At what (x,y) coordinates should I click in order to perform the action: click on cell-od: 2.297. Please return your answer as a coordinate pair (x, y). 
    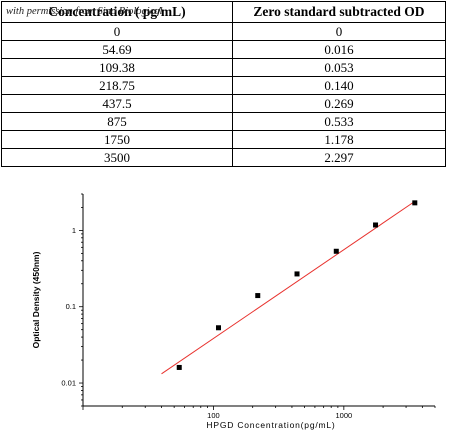
    Looking at the image, I should click on (339, 157).